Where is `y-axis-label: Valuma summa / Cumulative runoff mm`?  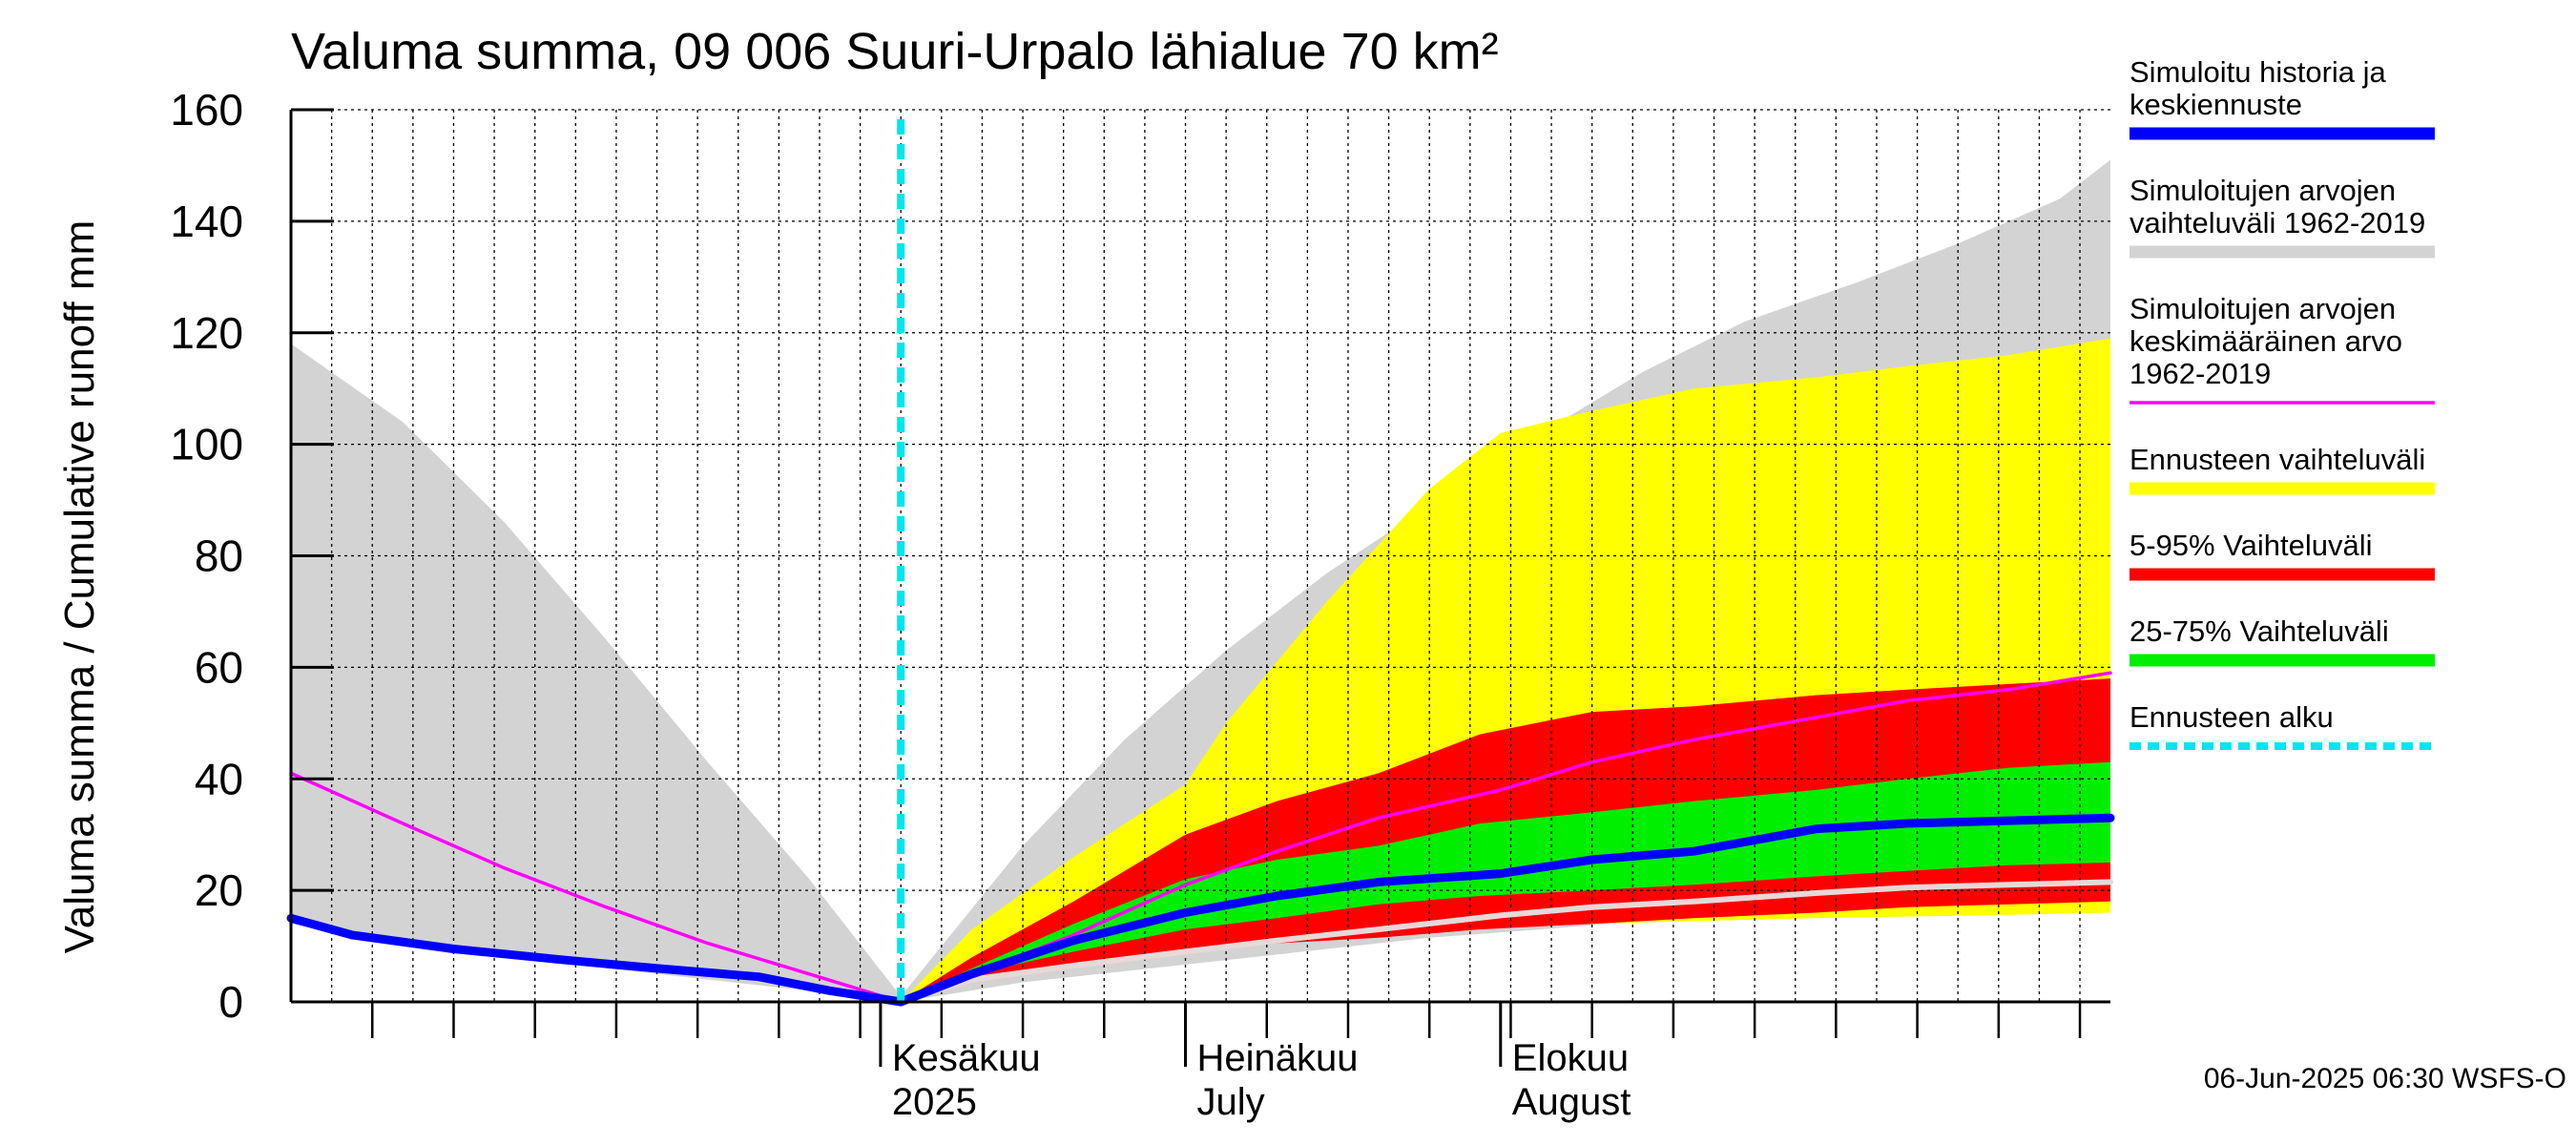
y-axis-label: Valuma summa / Cumulative runoff mm is located at coordinates (79, 587).